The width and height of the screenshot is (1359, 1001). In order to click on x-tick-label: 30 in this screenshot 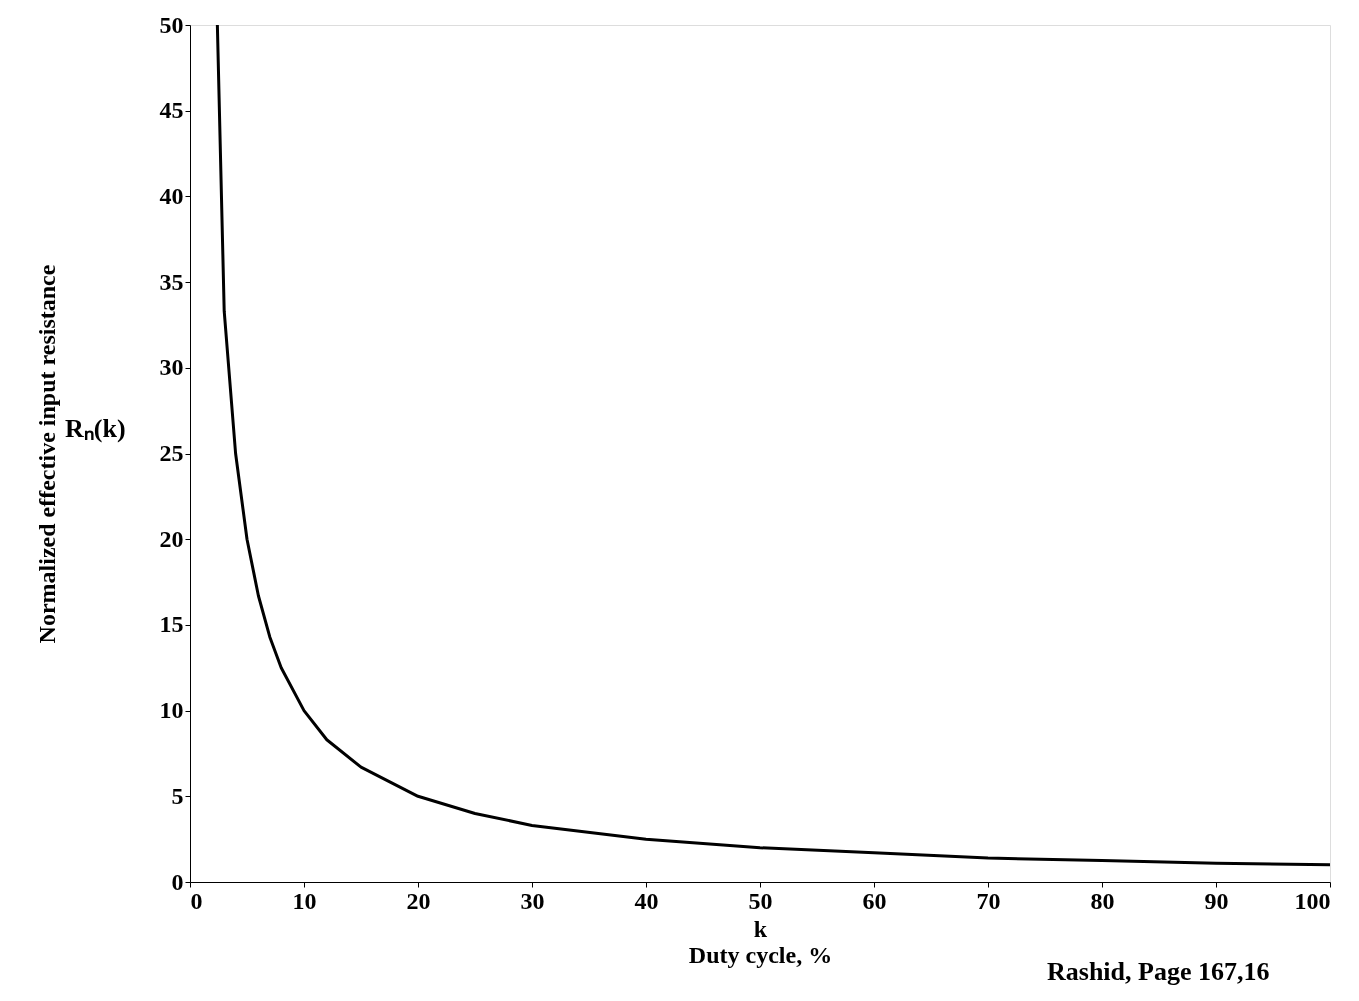, I will do `click(532, 900)`.